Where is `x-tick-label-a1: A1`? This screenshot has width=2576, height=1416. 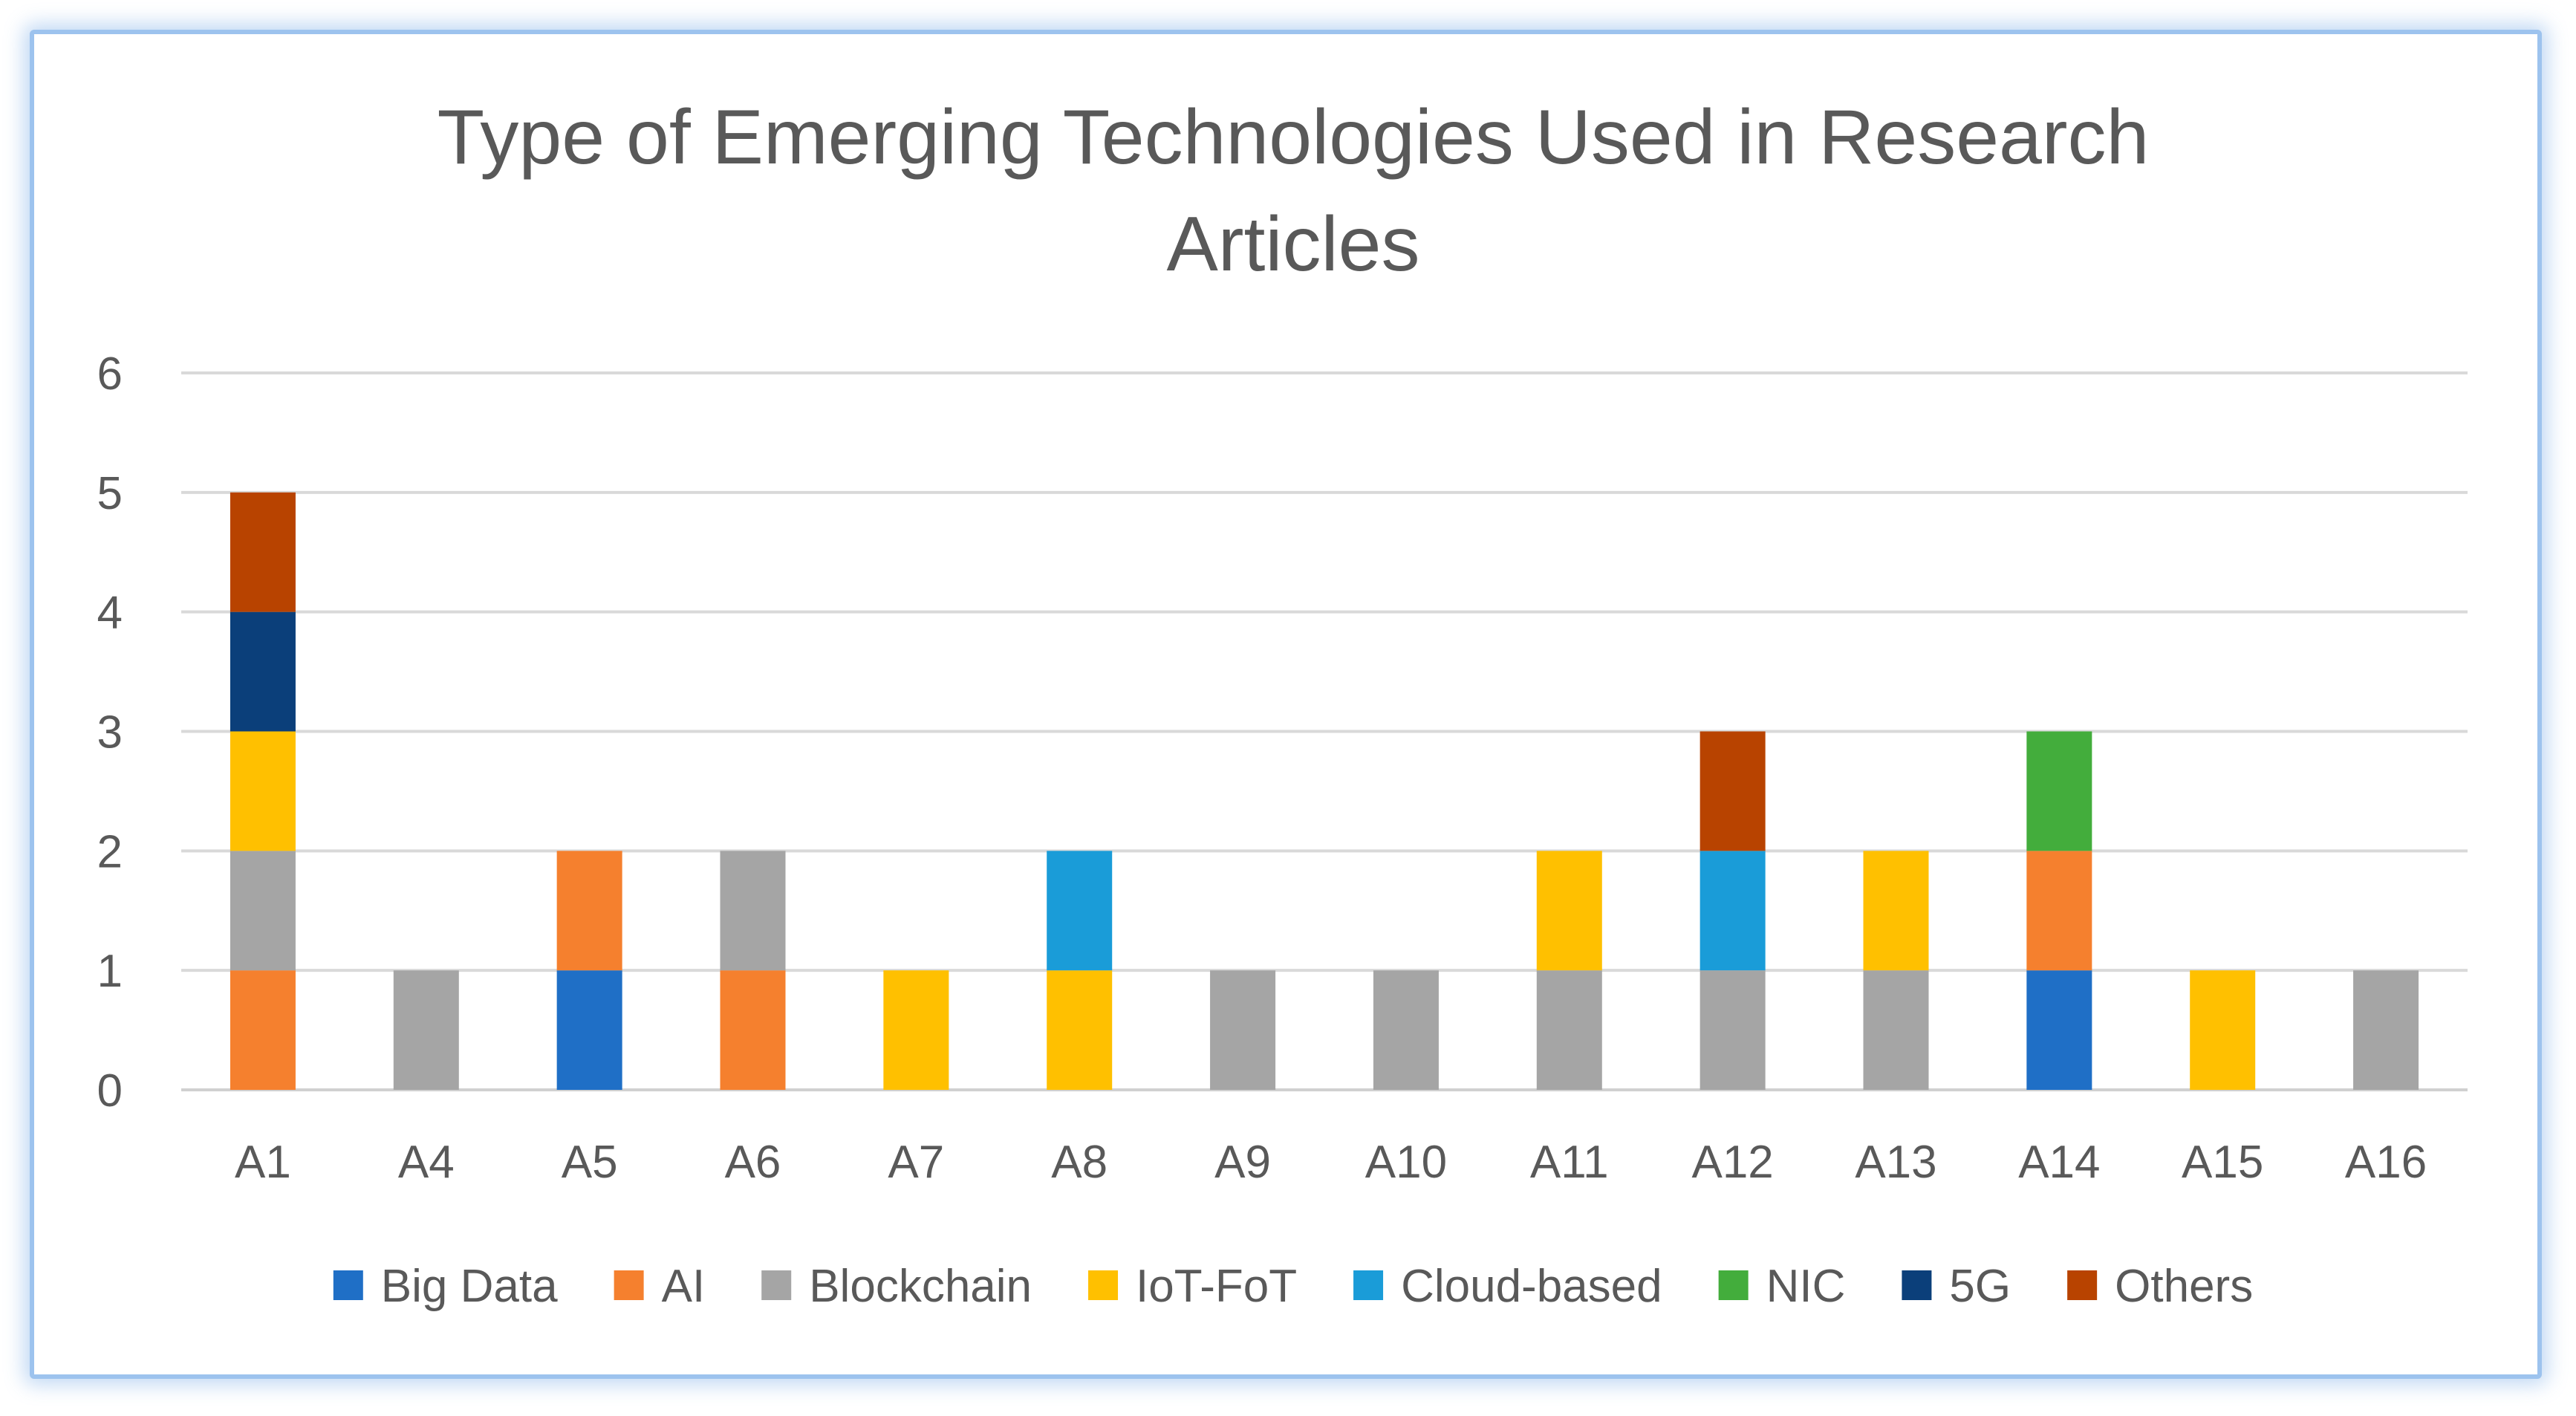 x-tick-label-a1: A1 is located at coordinates (263, 1162).